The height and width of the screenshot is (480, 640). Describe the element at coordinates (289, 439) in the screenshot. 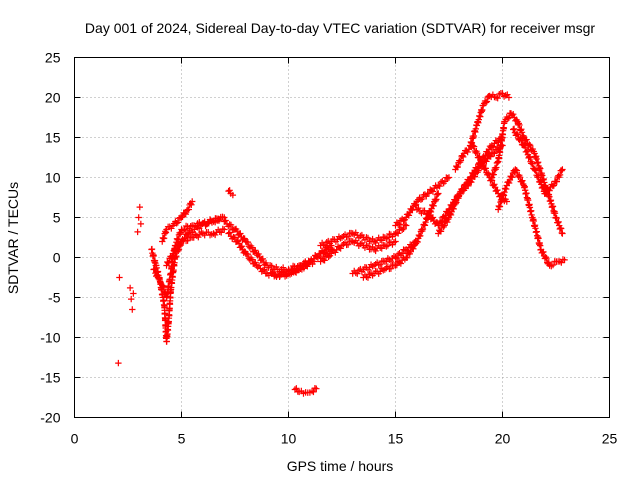

I see `x-tick-label: 10` at that location.